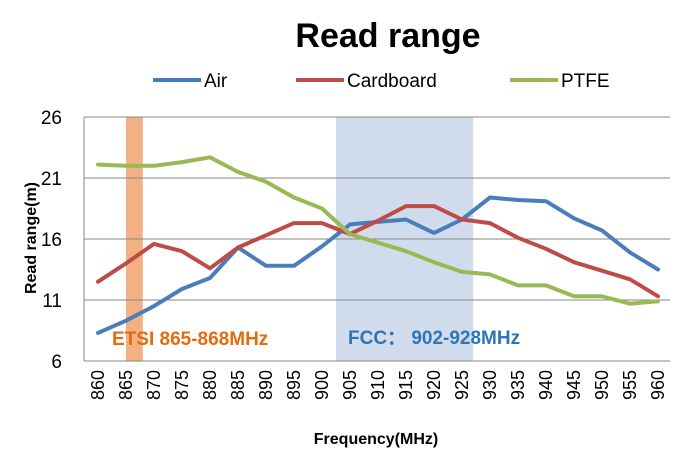 The image size is (690, 463). I want to click on x-tick-label: 895, so click(294, 385).